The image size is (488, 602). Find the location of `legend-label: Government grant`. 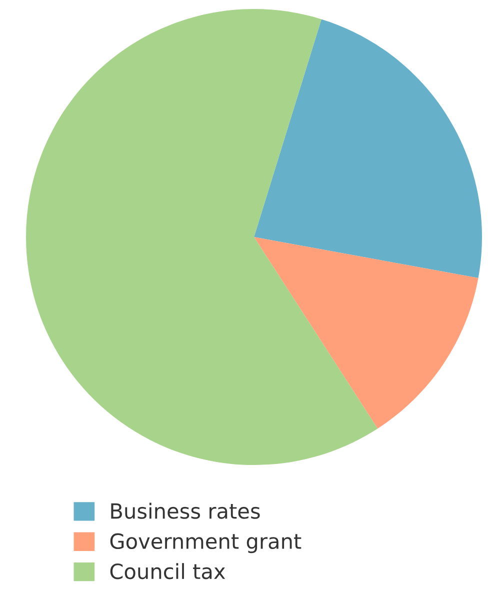

legend-label: Government grant is located at coordinates (206, 543).